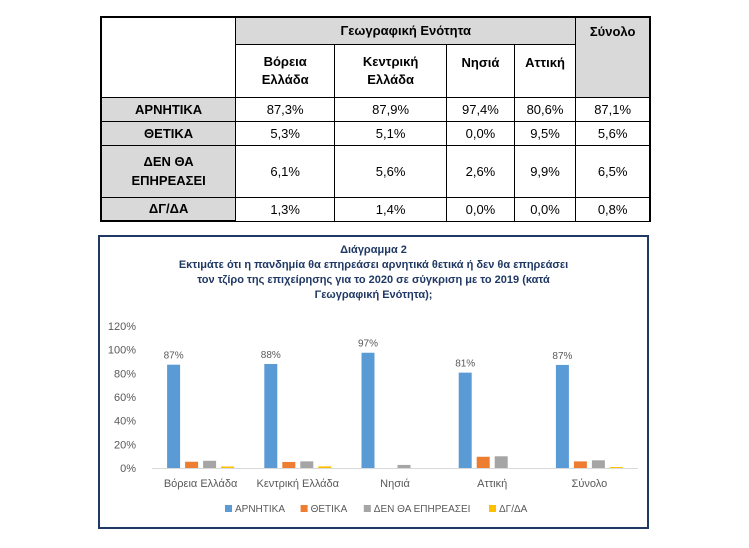 The image size is (749, 548). Describe the element at coordinates (285, 109) in the screenshot. I see `table-cell: 87,3%` at that location.